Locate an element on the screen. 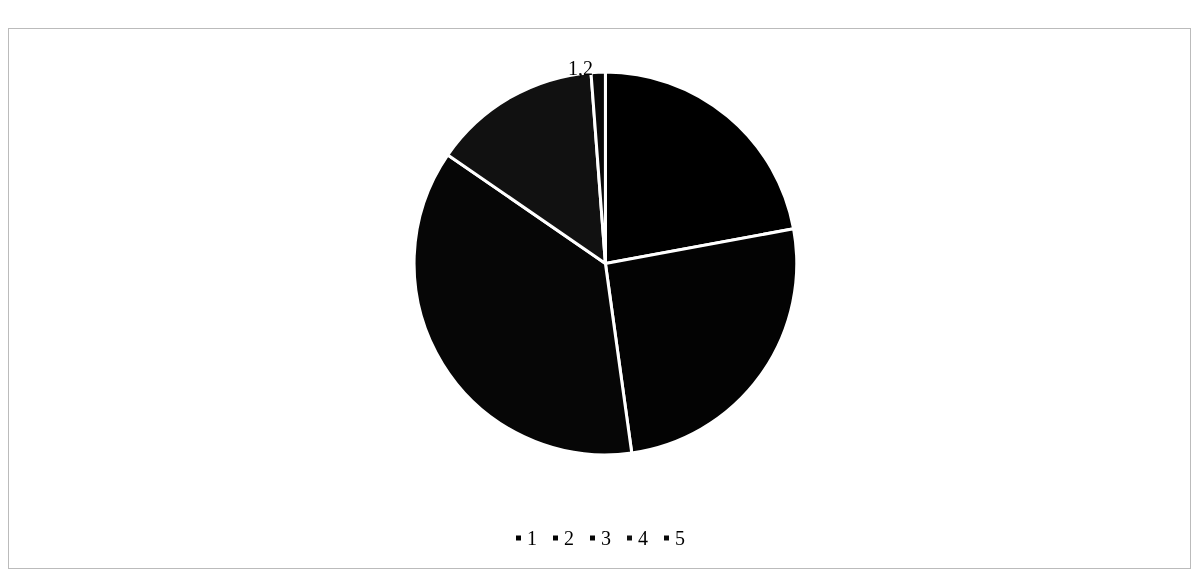 Image resolution: width=1199 pixels, height=573 pixels. legend-label: 2 is located at coordinates (569, 538).